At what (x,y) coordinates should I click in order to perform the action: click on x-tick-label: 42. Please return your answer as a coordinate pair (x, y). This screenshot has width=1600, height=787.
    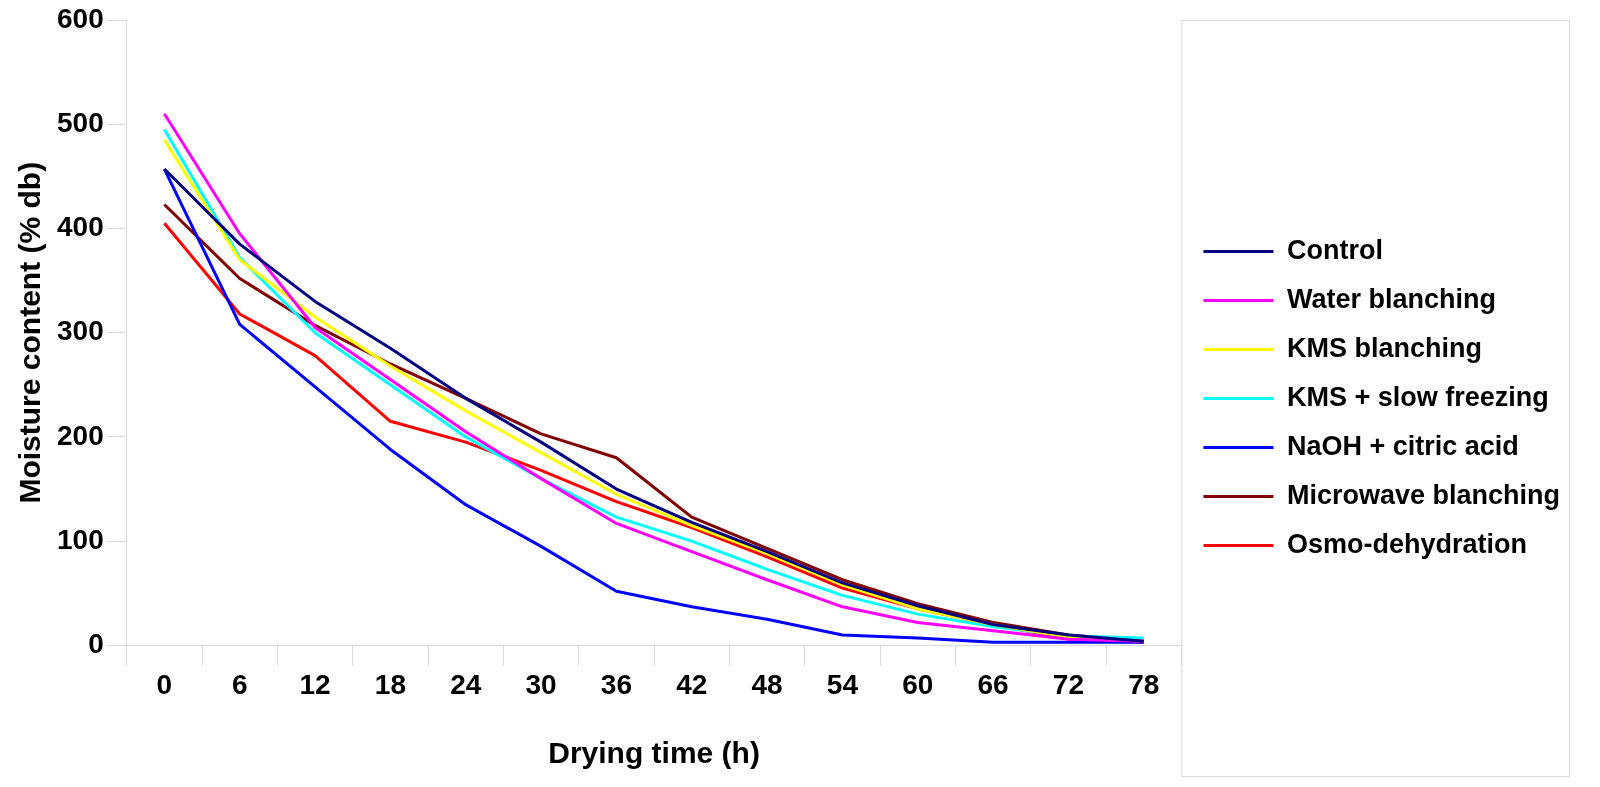
    Looking at the image, I should click on (692, 684).